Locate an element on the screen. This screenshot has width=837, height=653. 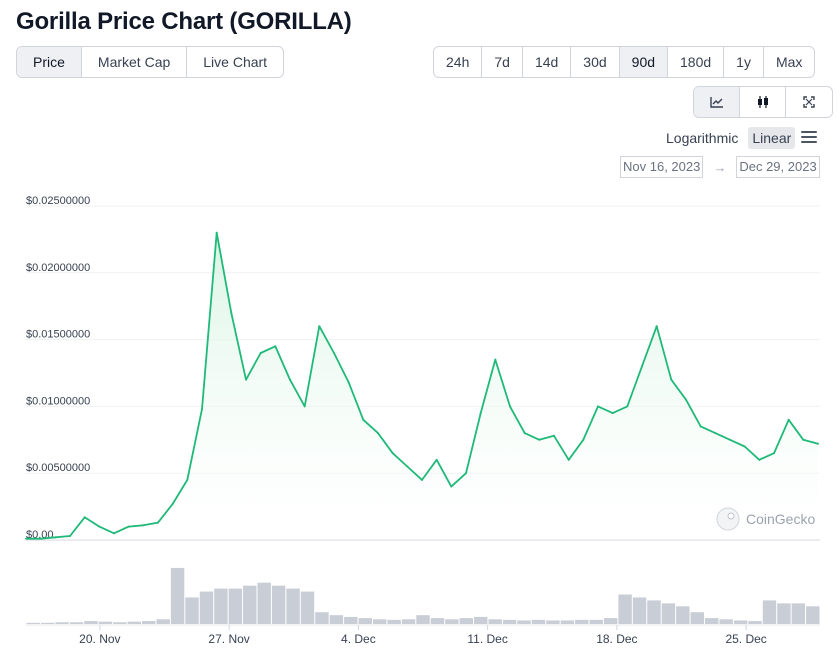
date-range-picker: Nov 16, 2023 → Dec 29, 2023 is located at coordinates (720, 167).